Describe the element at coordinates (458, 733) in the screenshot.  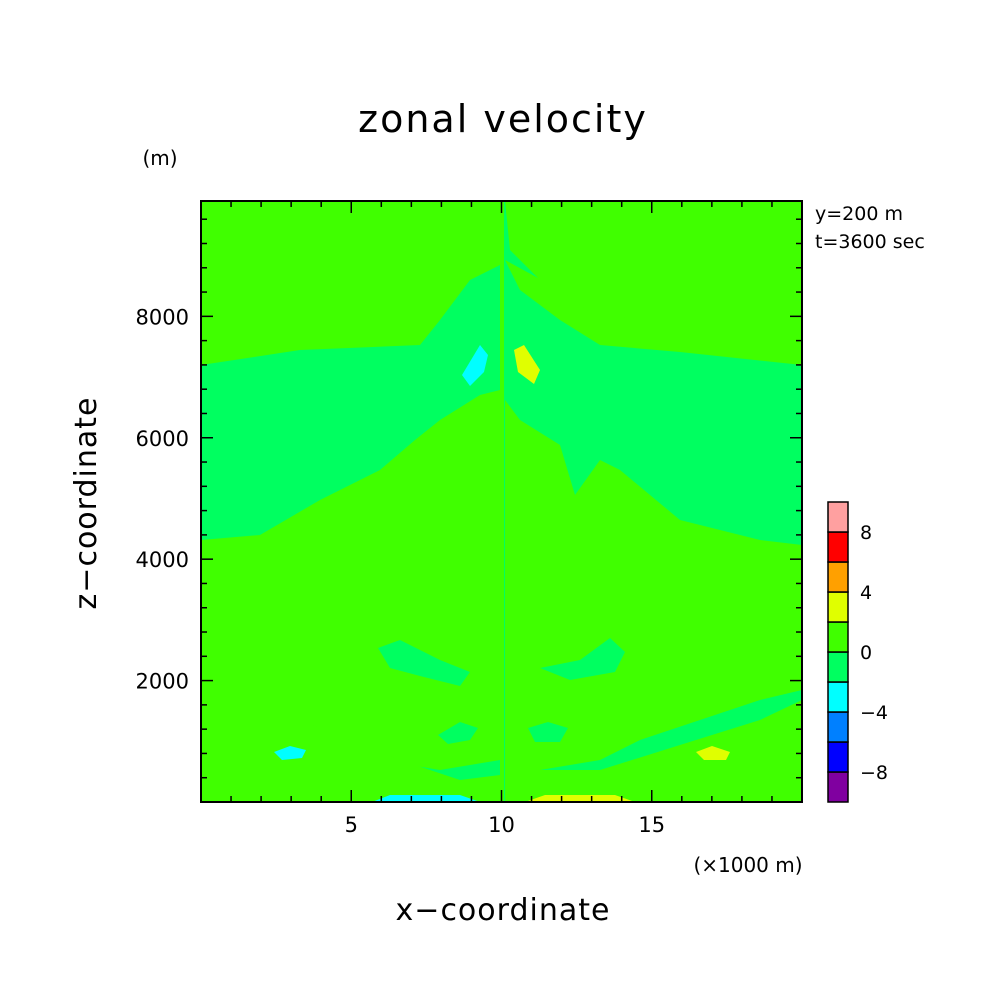
I see `lobe-left-low` at that location.